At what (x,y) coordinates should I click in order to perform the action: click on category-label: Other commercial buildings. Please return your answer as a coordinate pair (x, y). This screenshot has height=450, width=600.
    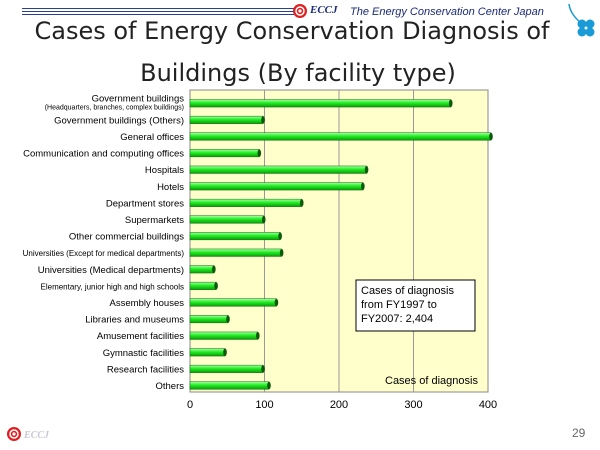
    Looking at the image, I should click on (126, 237).